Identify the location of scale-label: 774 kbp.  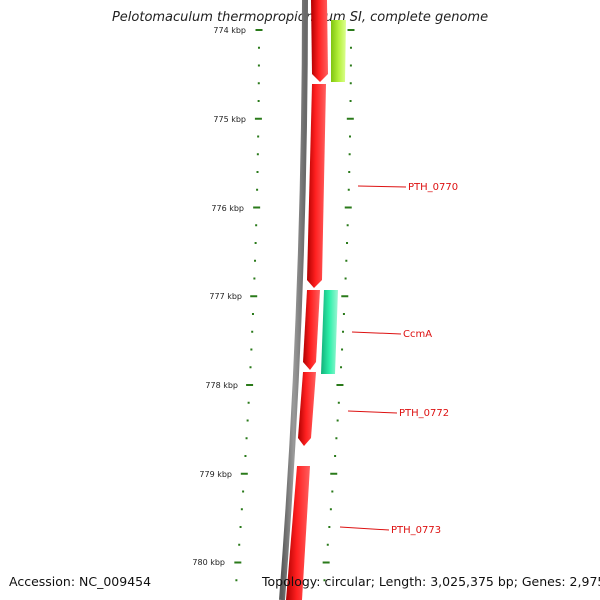
(229, 30).